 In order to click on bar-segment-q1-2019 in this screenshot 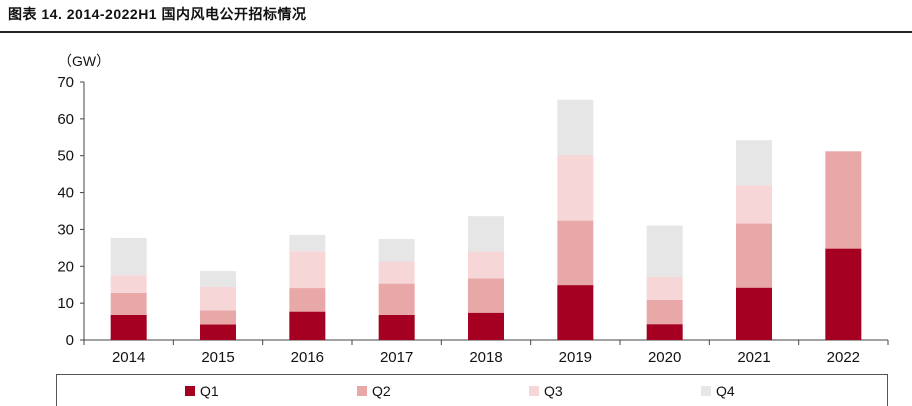, I will do `click(575, 312)`.